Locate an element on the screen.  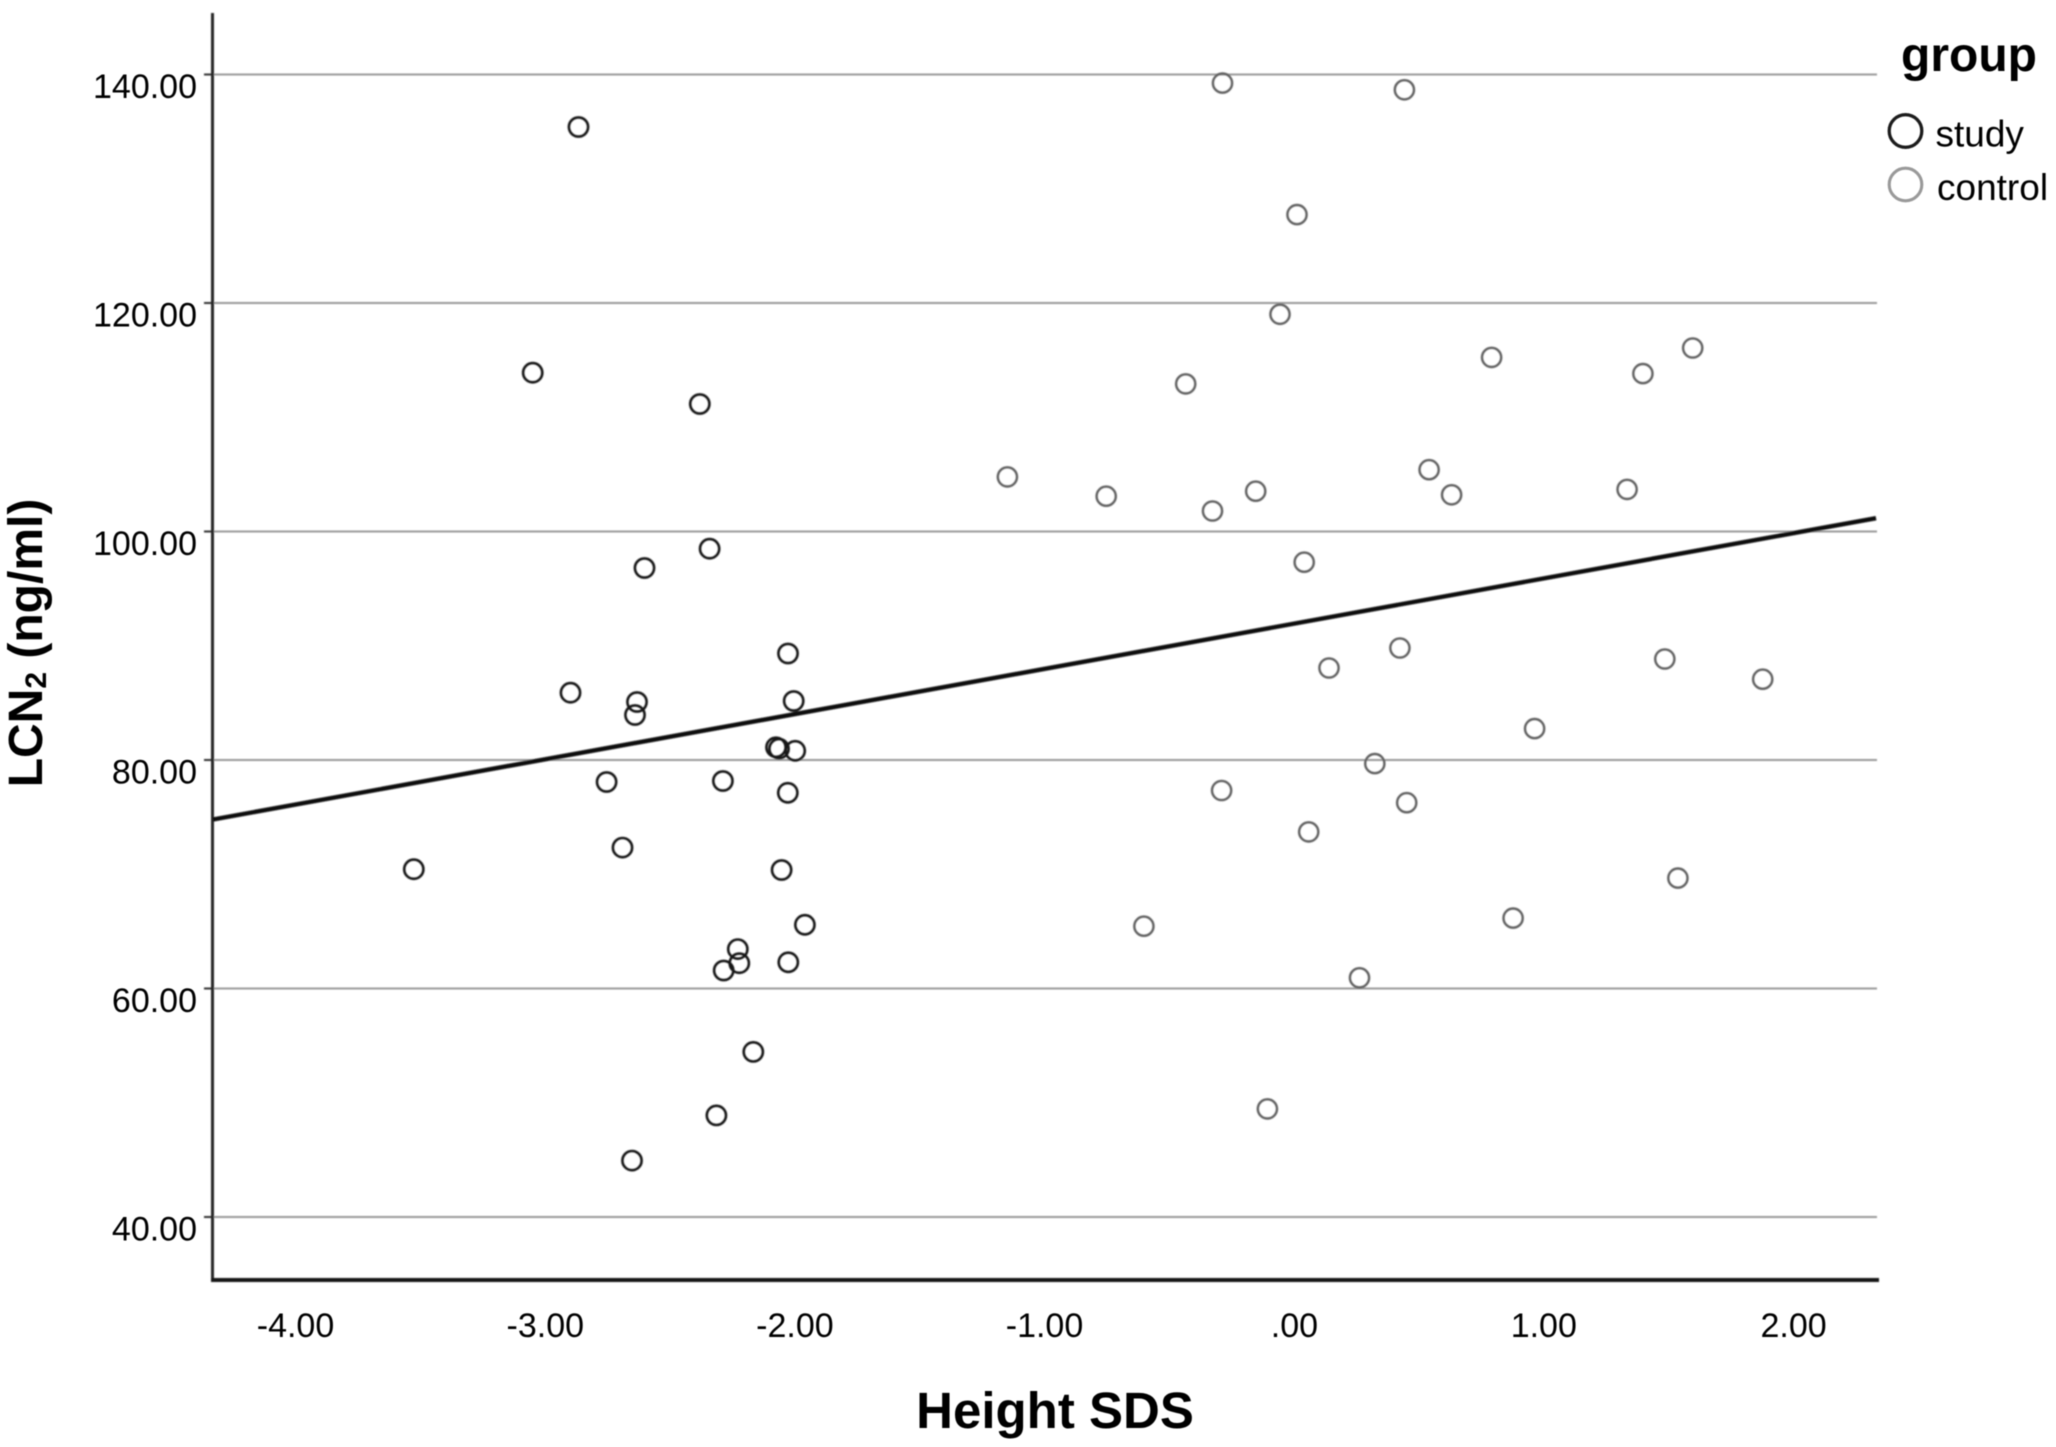
svg-text: 2.00 is located at coordinates (1794, 1326).